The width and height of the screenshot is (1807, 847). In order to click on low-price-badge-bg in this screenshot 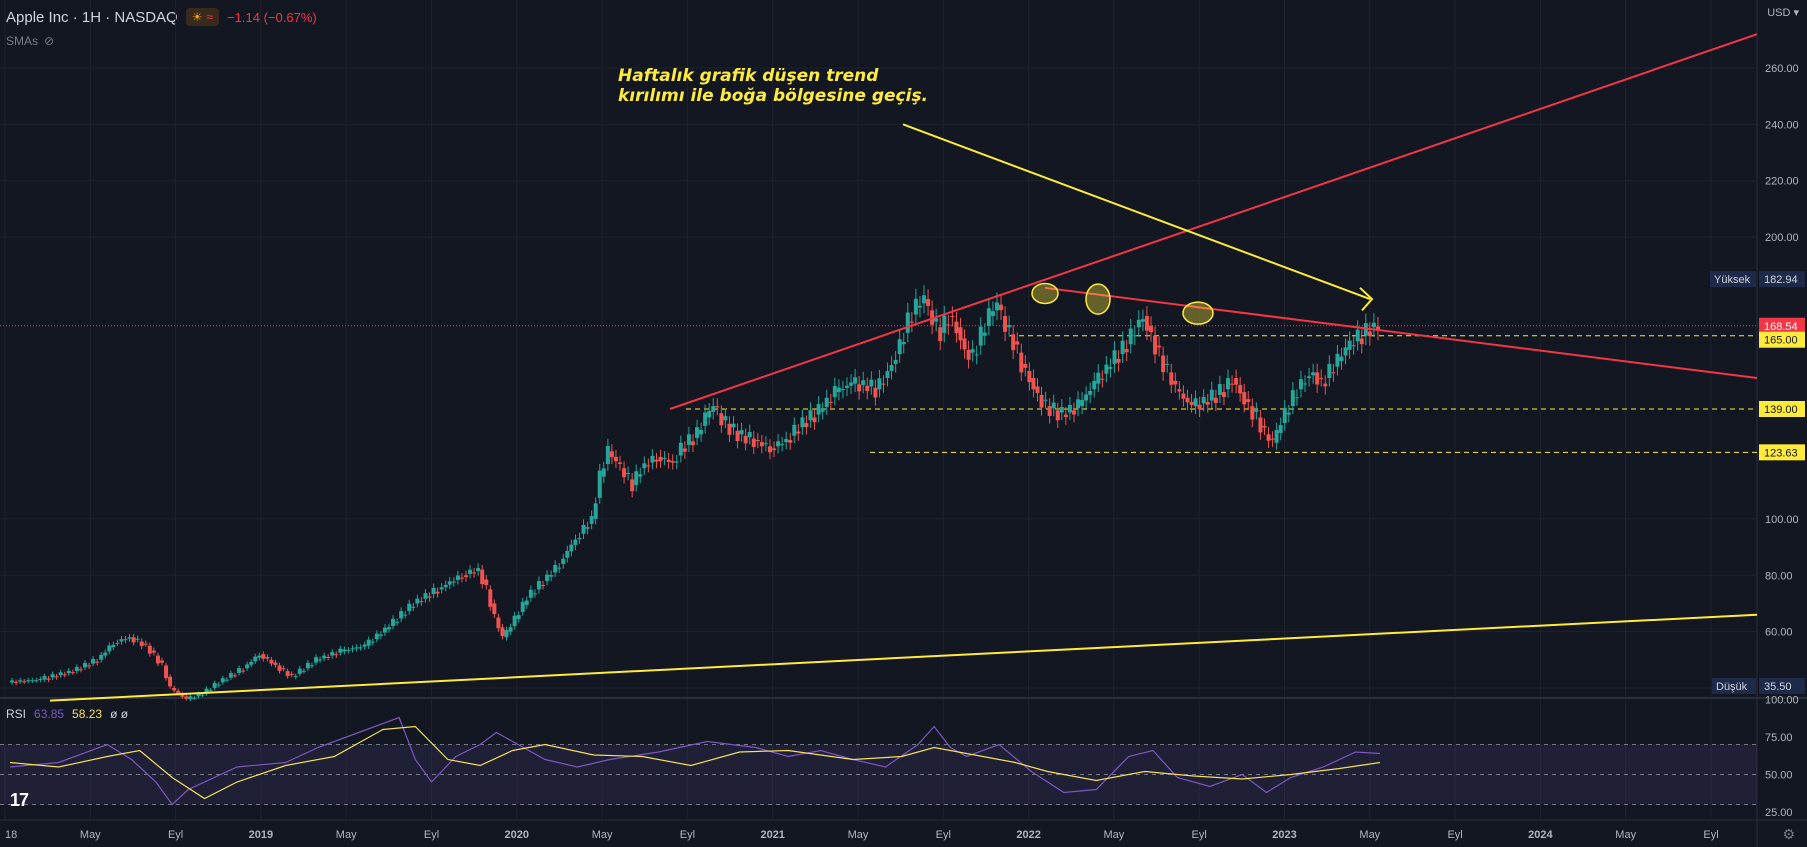, I will do `click(1782, 686)`.